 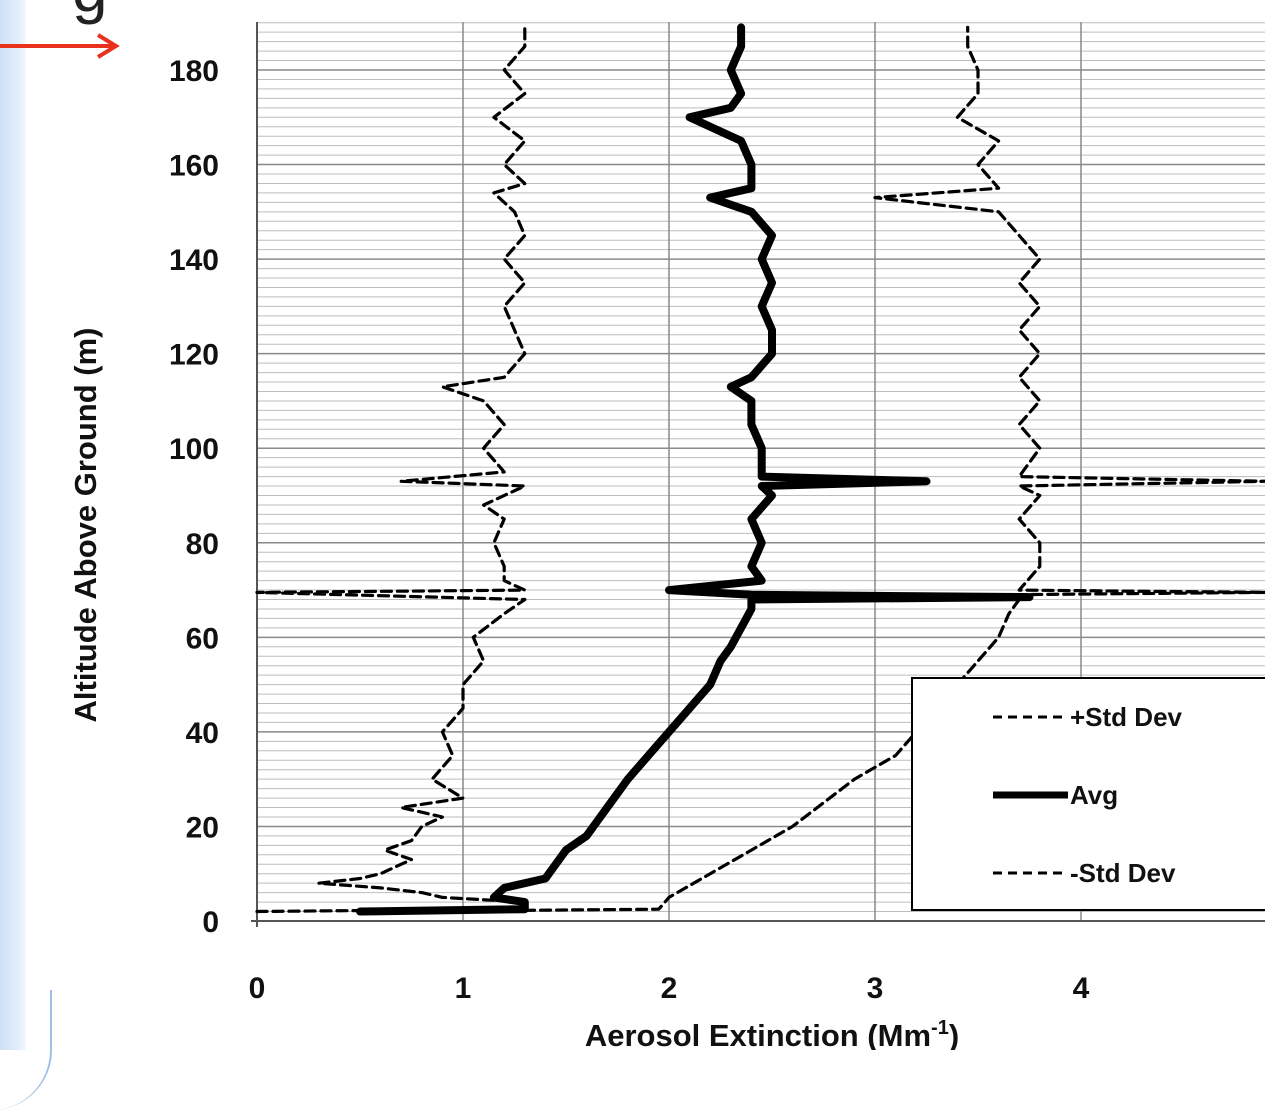 What do you see at coordinates (202, 544) in the screenshot?
I see `y-tick-label: 80` at bounding box center [202, 544].